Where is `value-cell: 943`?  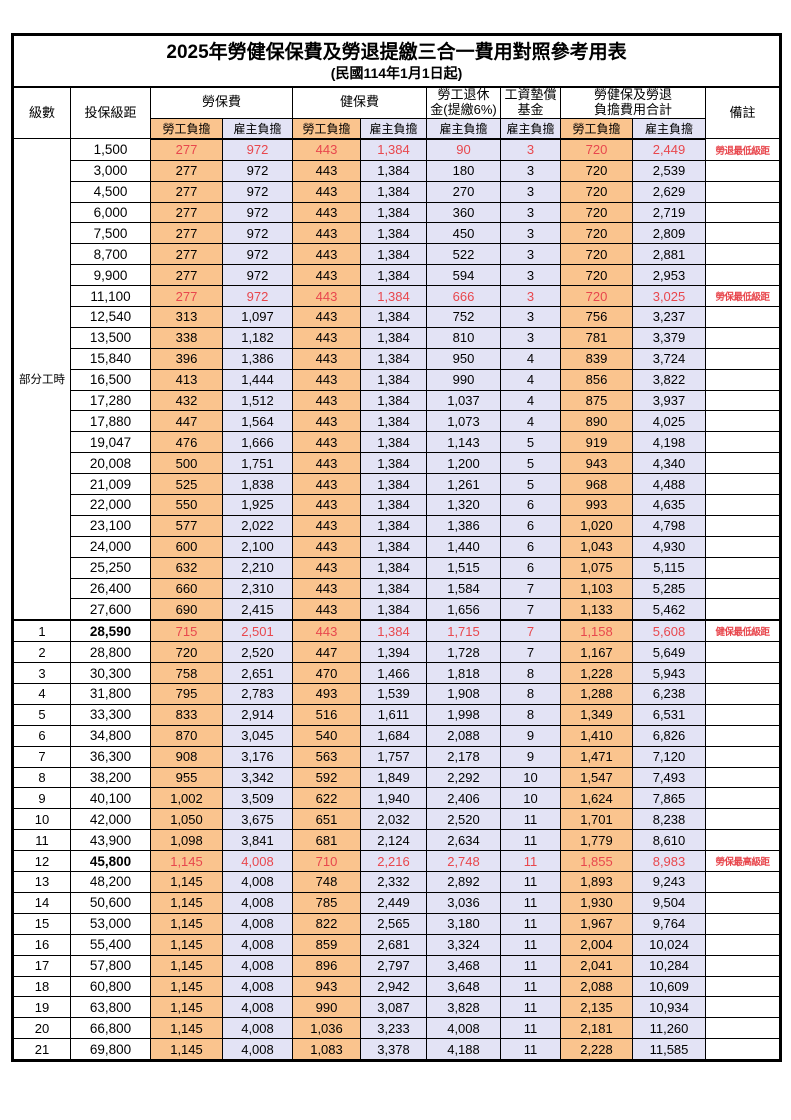 value-cell: 943 is located at coordinates (596, 463).